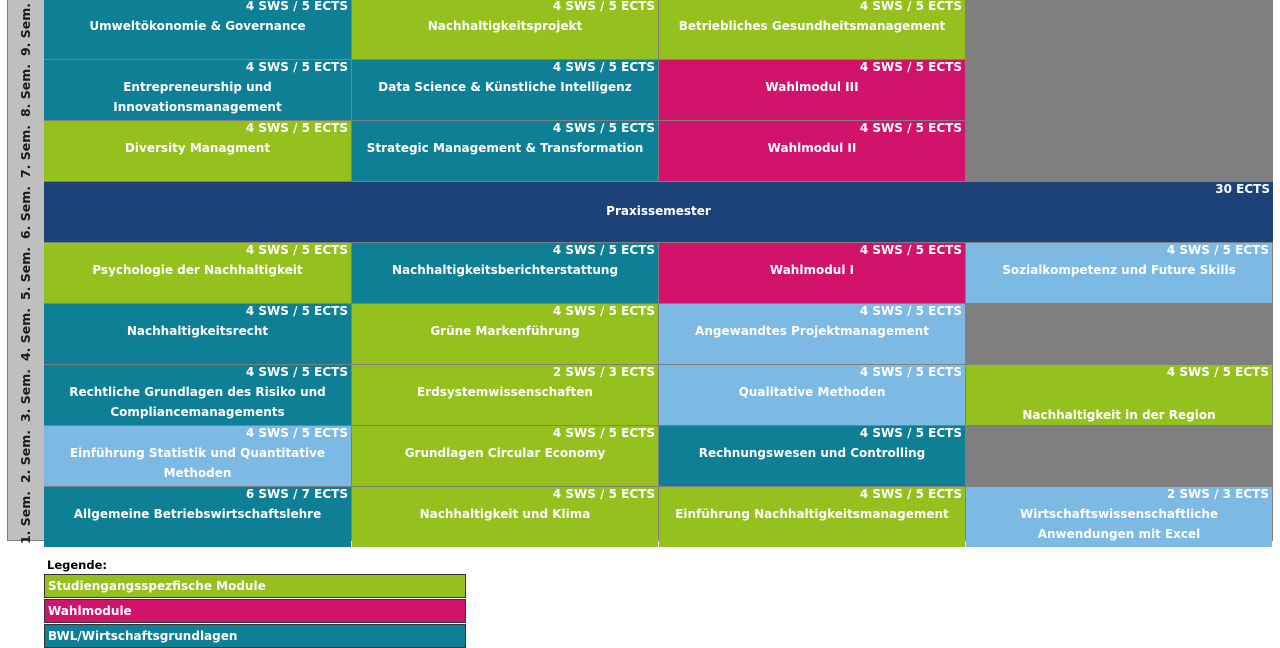  I want to click on module-cell-qualitative-methoden: 4 SWS / 5 ECTS Qualitative Methoden, so click(812, 395).